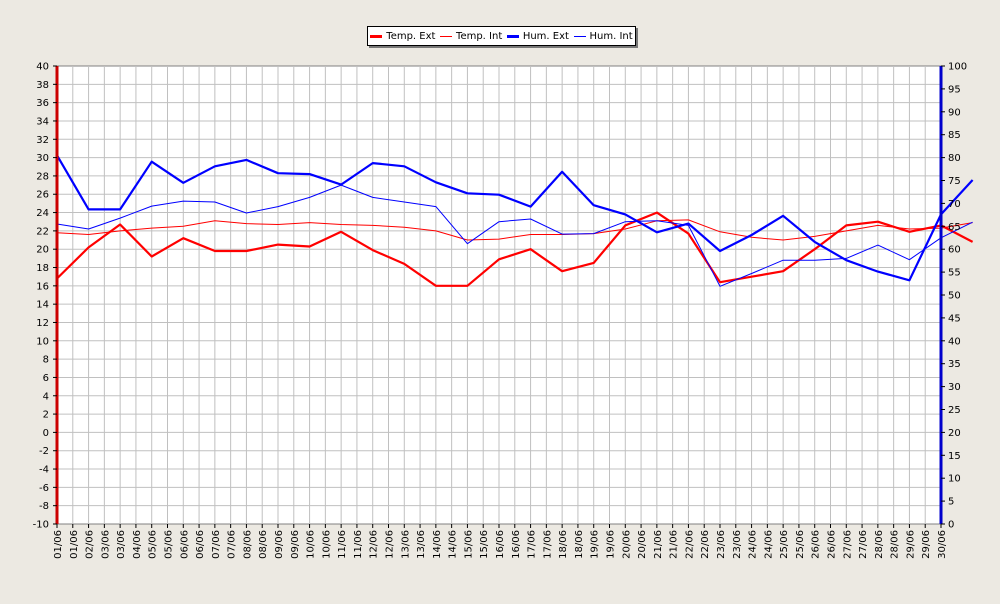 The width and height of the screenshot is (1000, 604). What do you see at coordinates (954, 135) in the screenshot?
I see `right-tick-label: 85` at bounding box center [954, 135].